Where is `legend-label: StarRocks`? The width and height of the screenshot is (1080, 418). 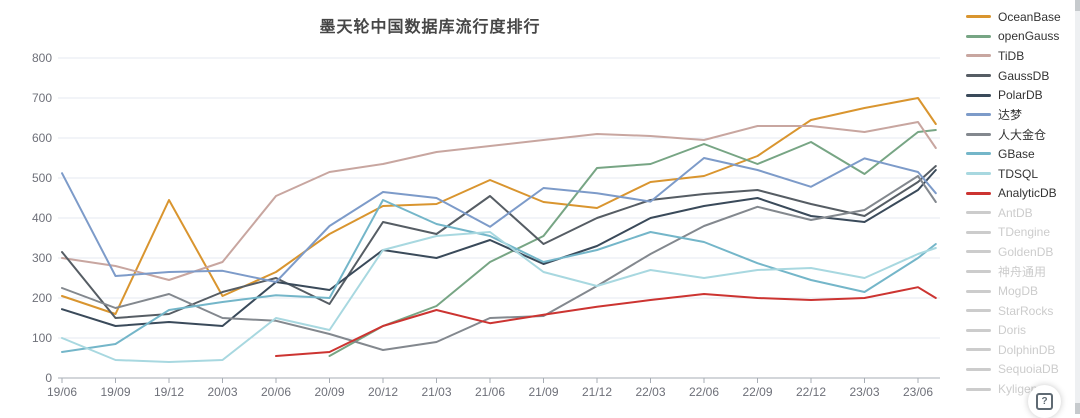 legend-label: StarRocks is located at coordinates (1026, 310).